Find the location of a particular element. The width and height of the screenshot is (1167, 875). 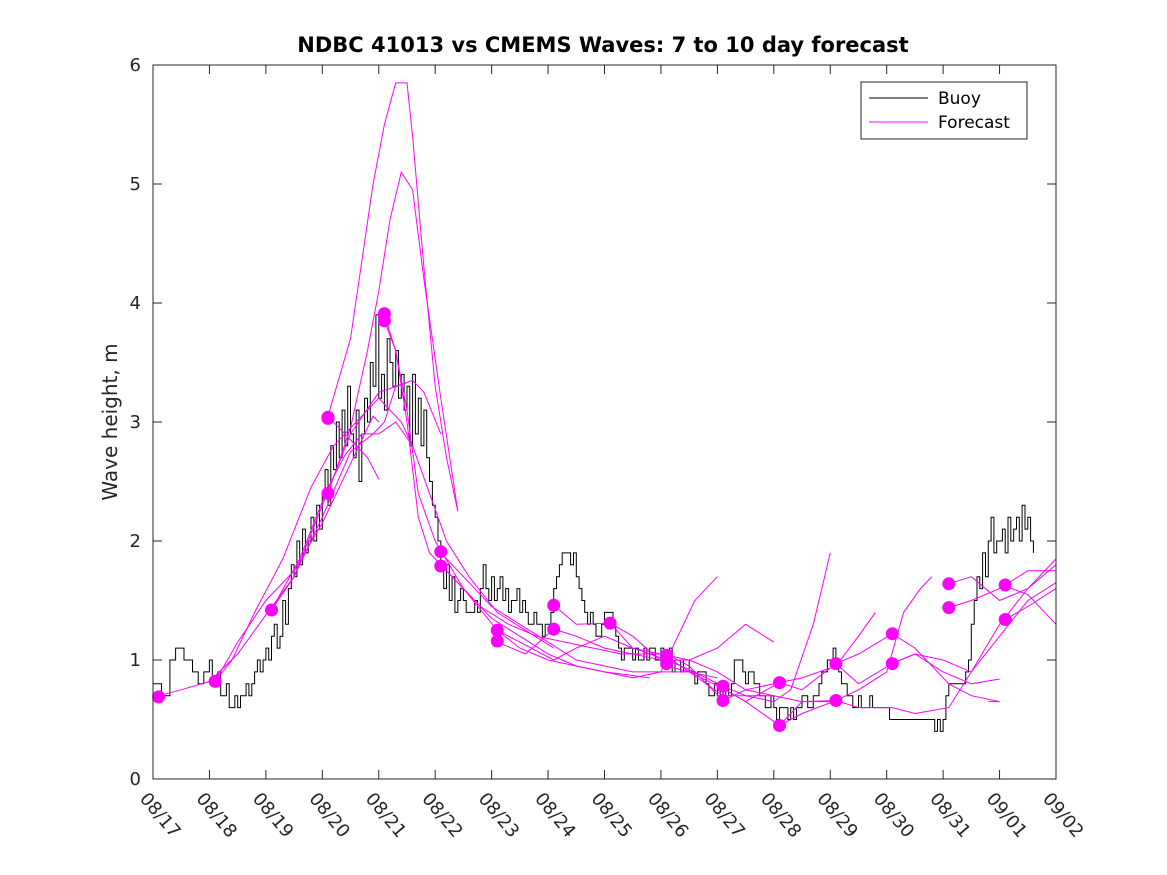

legend: Buoy Forecast is located at coordinates (944, 110).